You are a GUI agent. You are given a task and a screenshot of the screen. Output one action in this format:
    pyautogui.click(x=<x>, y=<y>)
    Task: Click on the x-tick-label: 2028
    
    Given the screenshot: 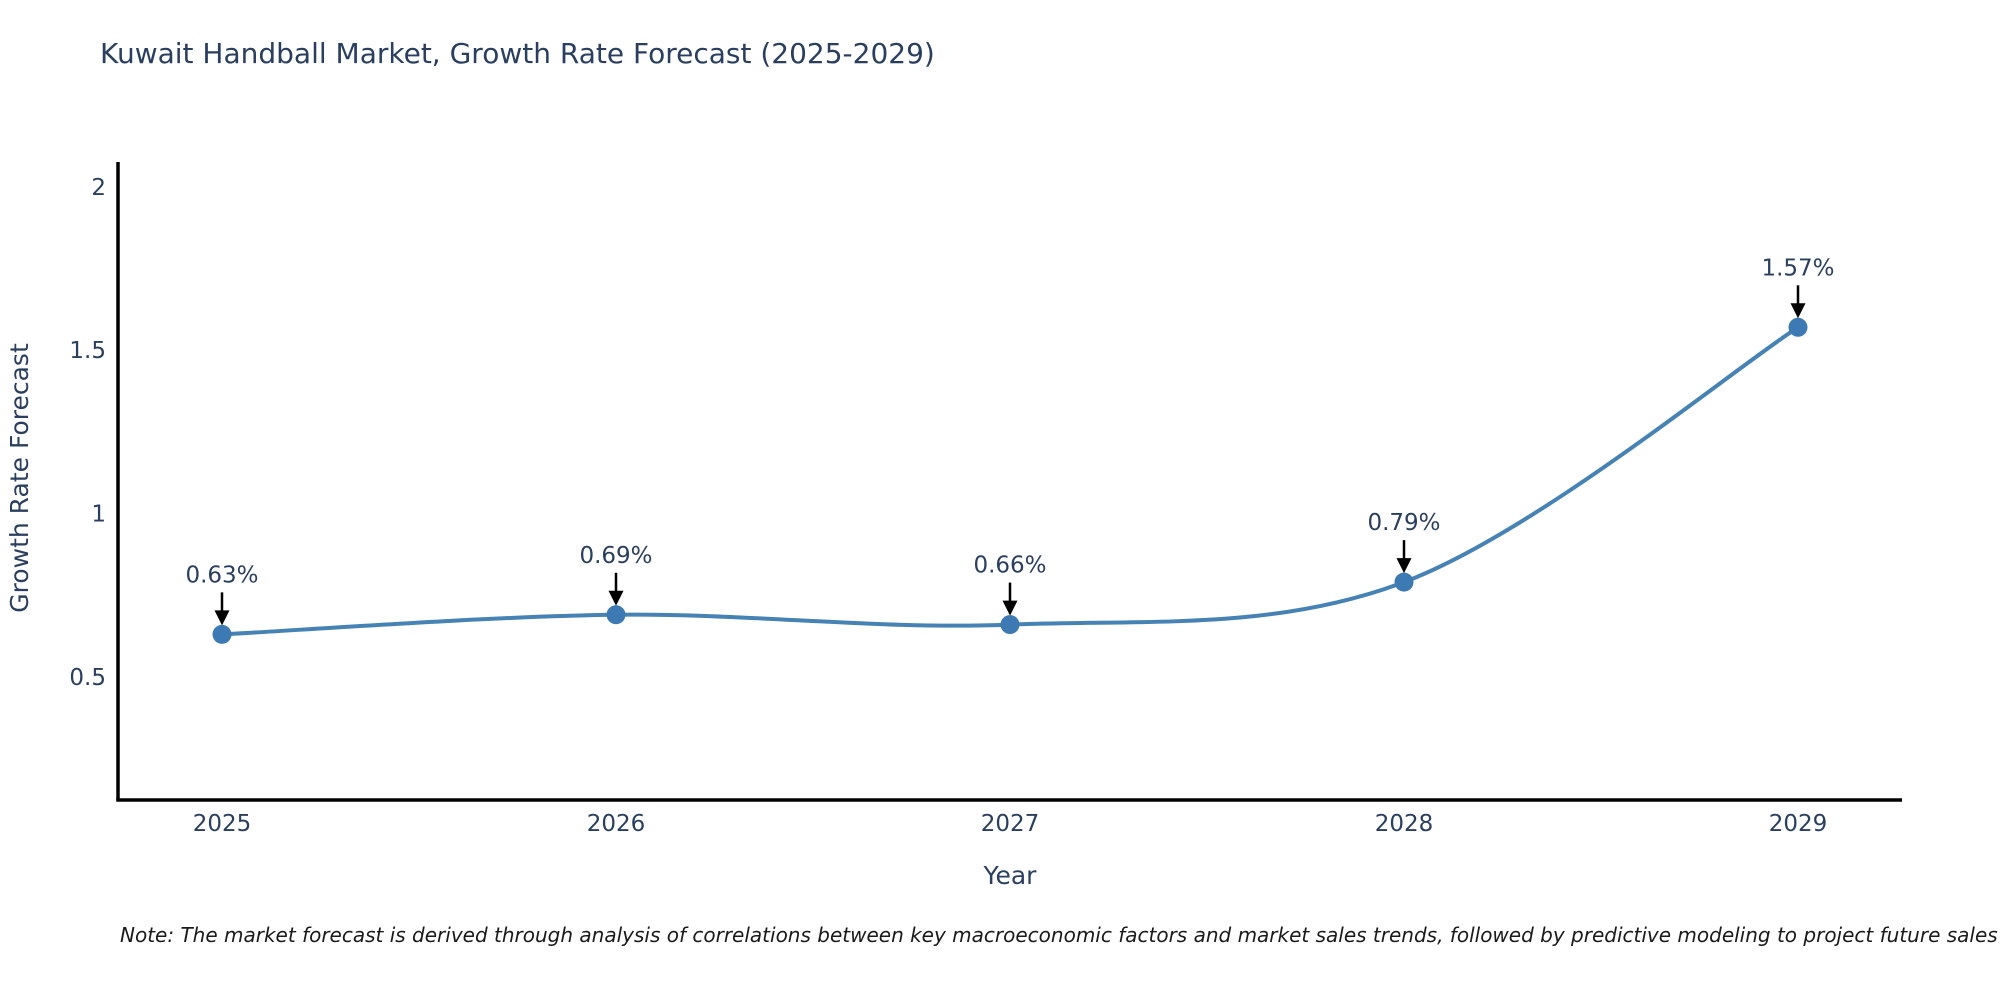 What is the action you would take?
    pyautogui.click(x=1404, y=824)
    